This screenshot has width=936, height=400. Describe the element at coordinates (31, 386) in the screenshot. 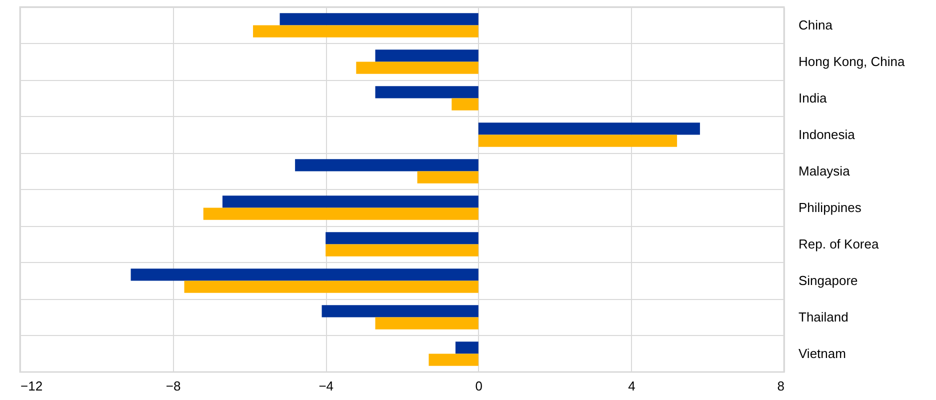

I see `x-tick-label: −12` at that location.